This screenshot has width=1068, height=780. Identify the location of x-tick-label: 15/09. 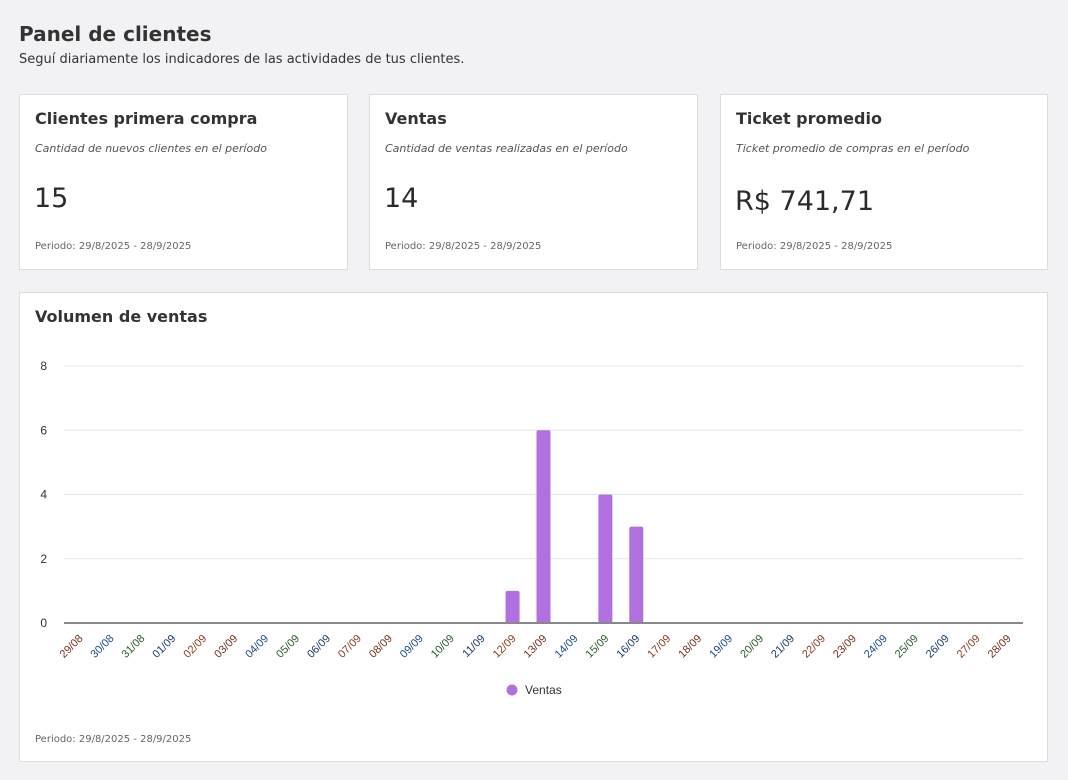
(598, 647).